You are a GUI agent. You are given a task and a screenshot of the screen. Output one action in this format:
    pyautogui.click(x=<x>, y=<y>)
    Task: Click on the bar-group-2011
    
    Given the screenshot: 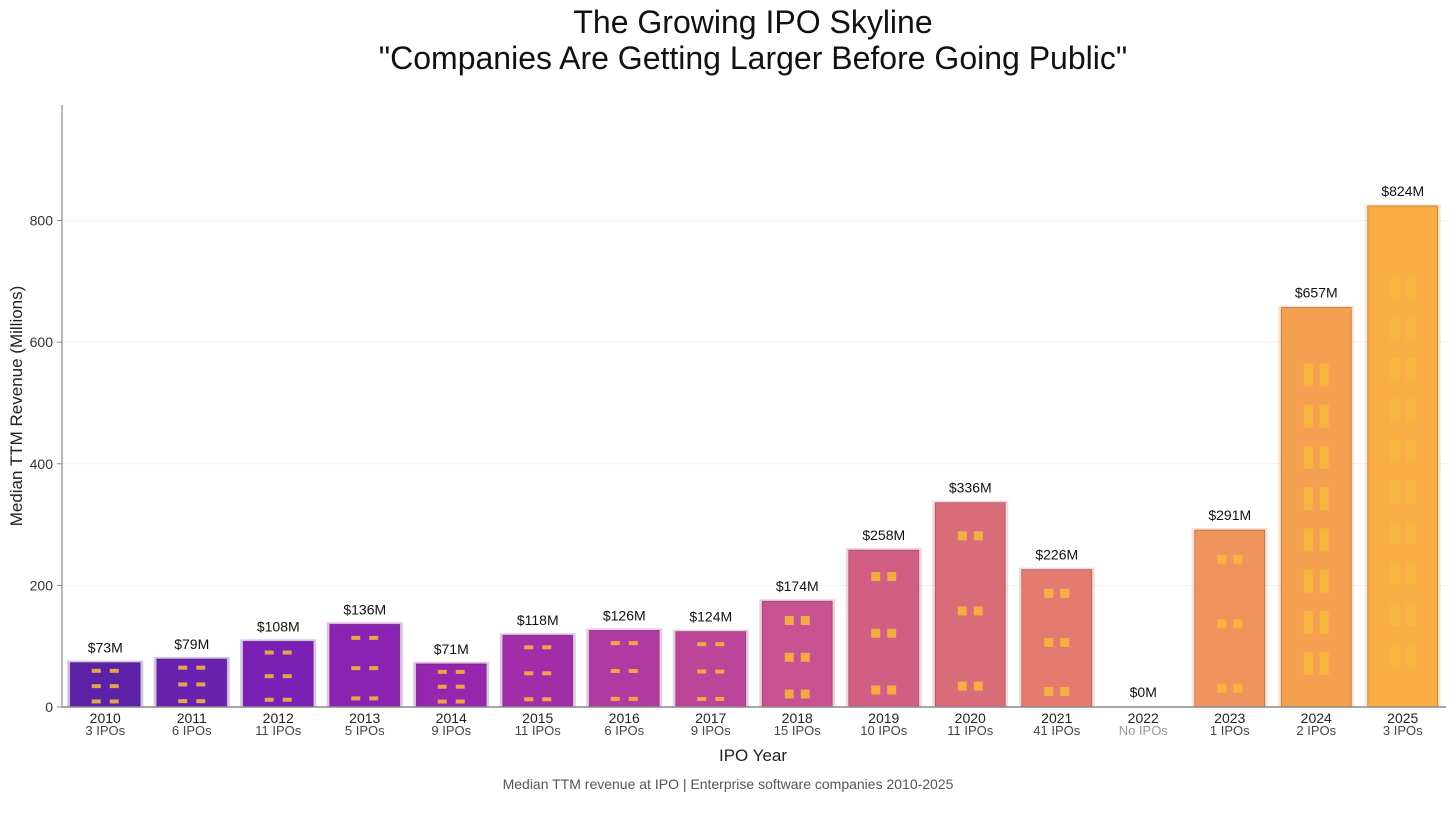 What is the action you would take?
    pyautogui.click(x=191, y=682)
    